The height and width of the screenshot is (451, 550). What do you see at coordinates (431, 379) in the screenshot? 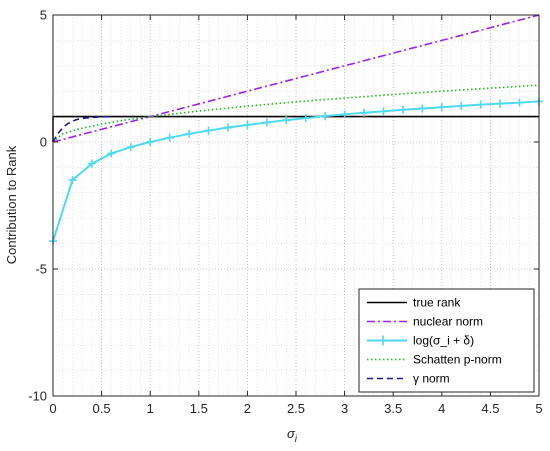
I see `legend-label-4: γ norm` at bounding box center [431, 379].